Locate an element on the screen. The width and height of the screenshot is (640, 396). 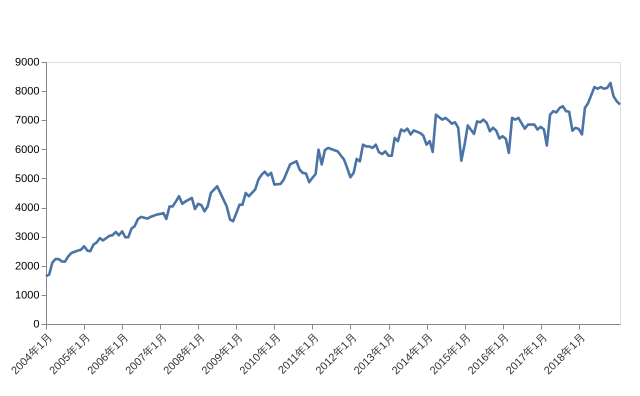
y-tick-label: 0 is located at coordinates (36, 324).